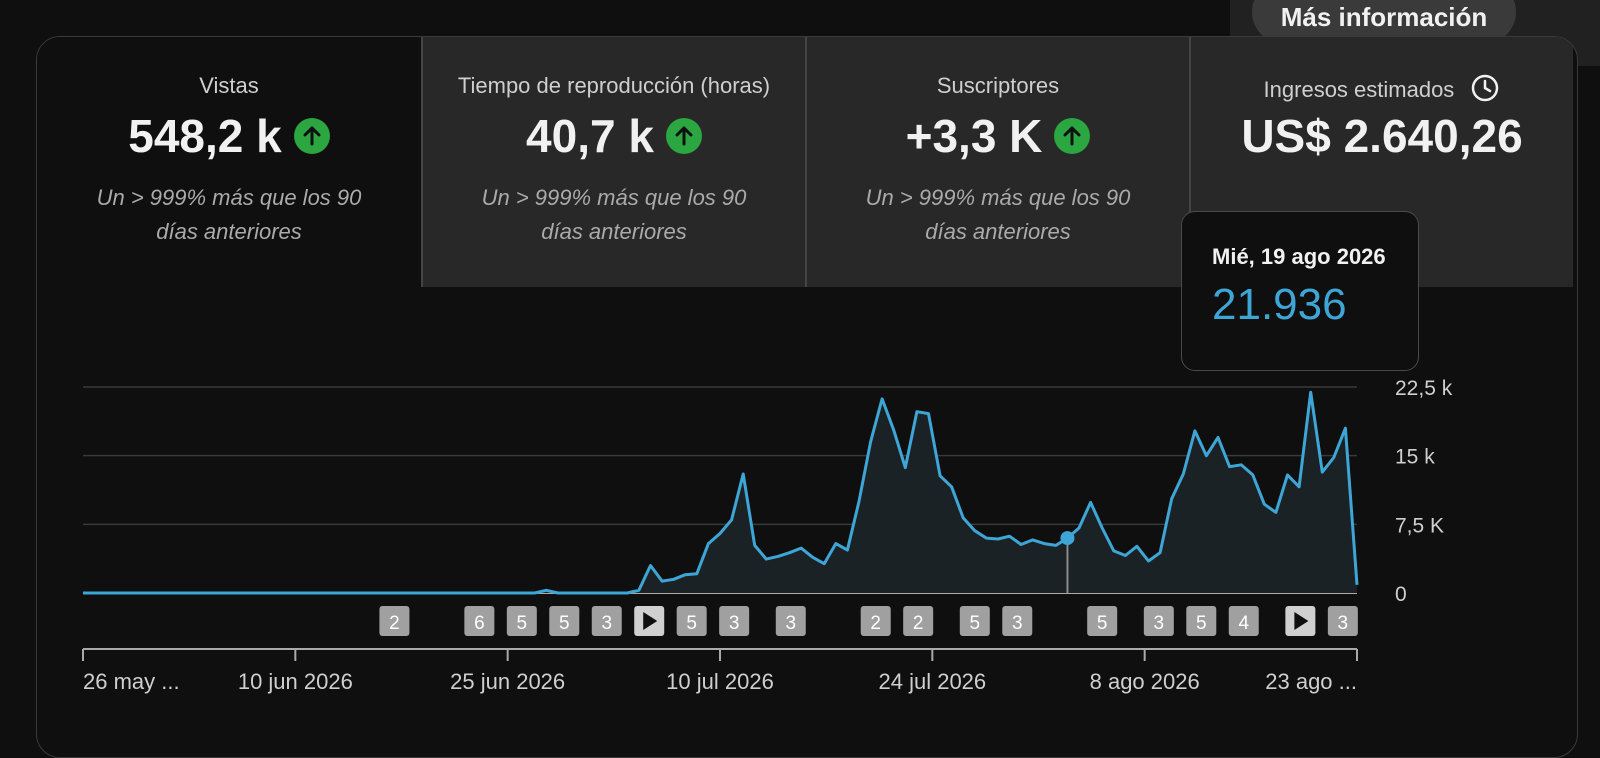 The width and height of the screenshot is (1600, 758). What do you see at coordinates (1145, 681) in the screenshot?
I see `x-tick-label: 8 ago 2026` at bounding box center [1145, 681].